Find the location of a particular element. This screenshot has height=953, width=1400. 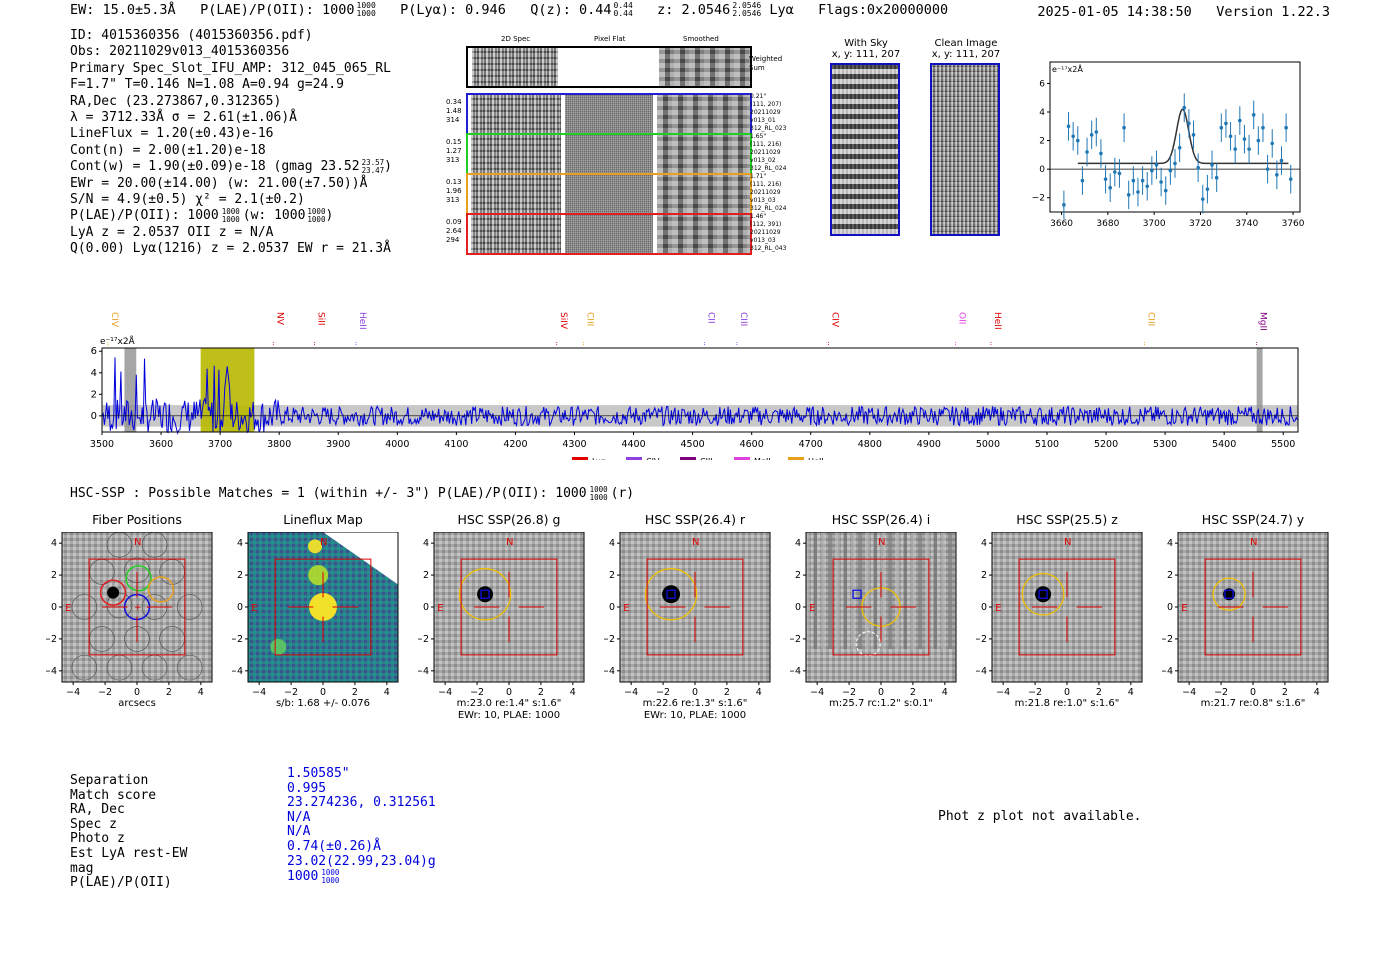

match-value: 0.74(±0.26)Å is located at coordinates (334, 846).